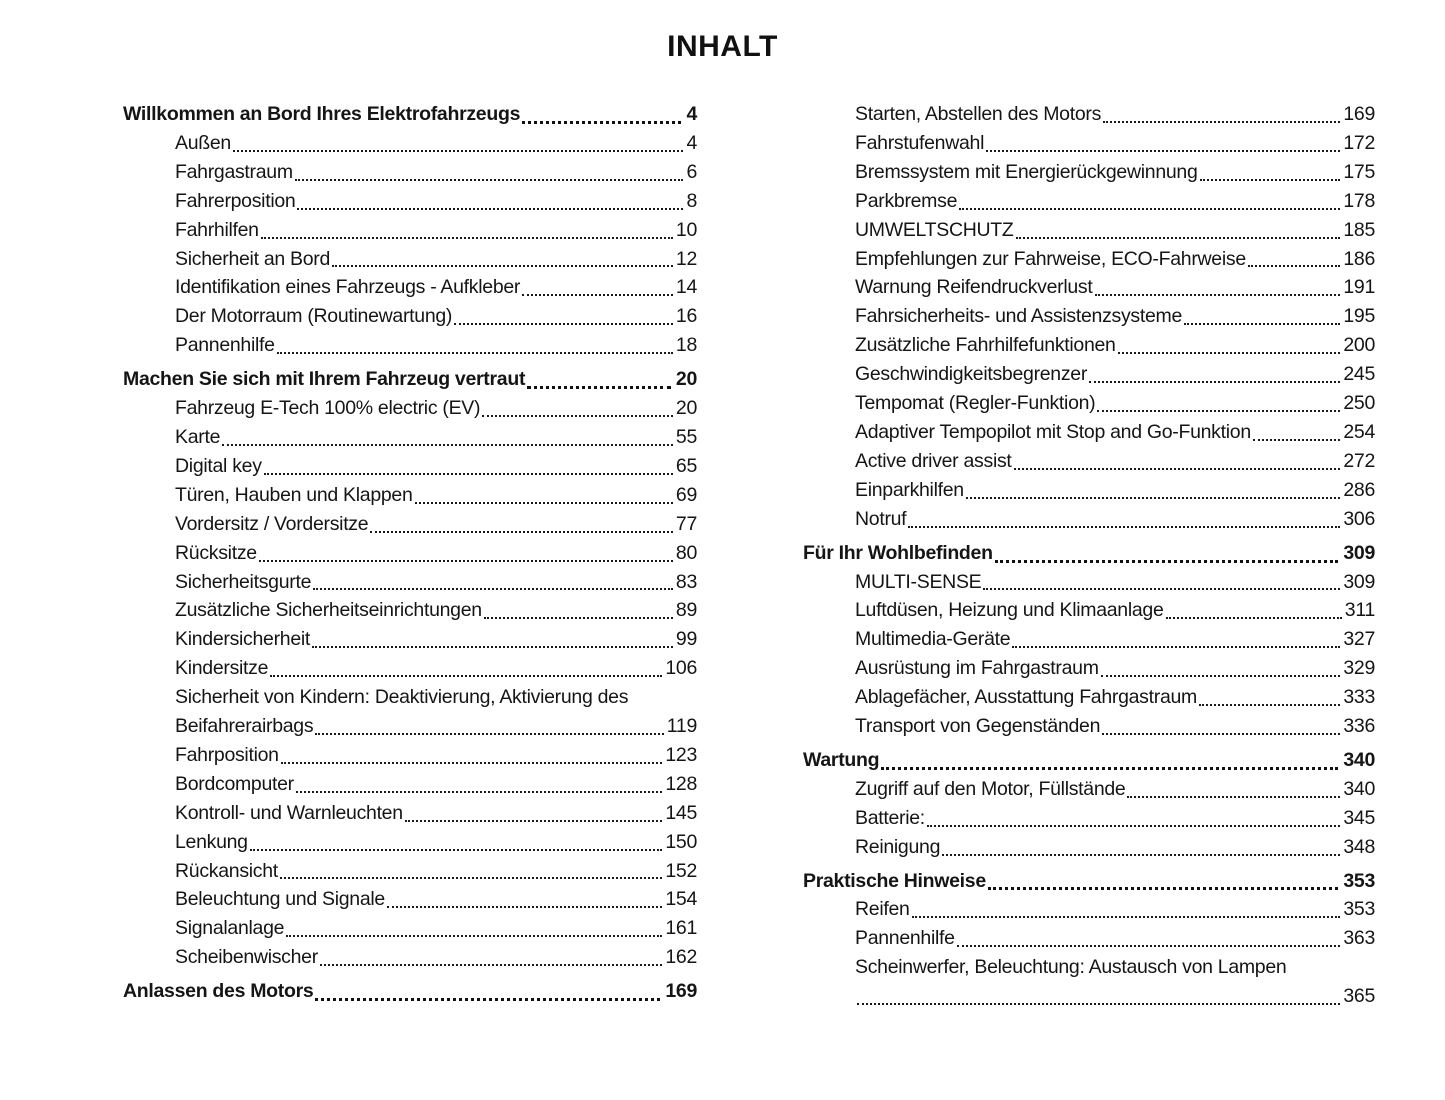  Describe the element at coordinates (436, 957) in the screenshot. I see `toc-entry-row: Scheibenwischer 162` at that location.